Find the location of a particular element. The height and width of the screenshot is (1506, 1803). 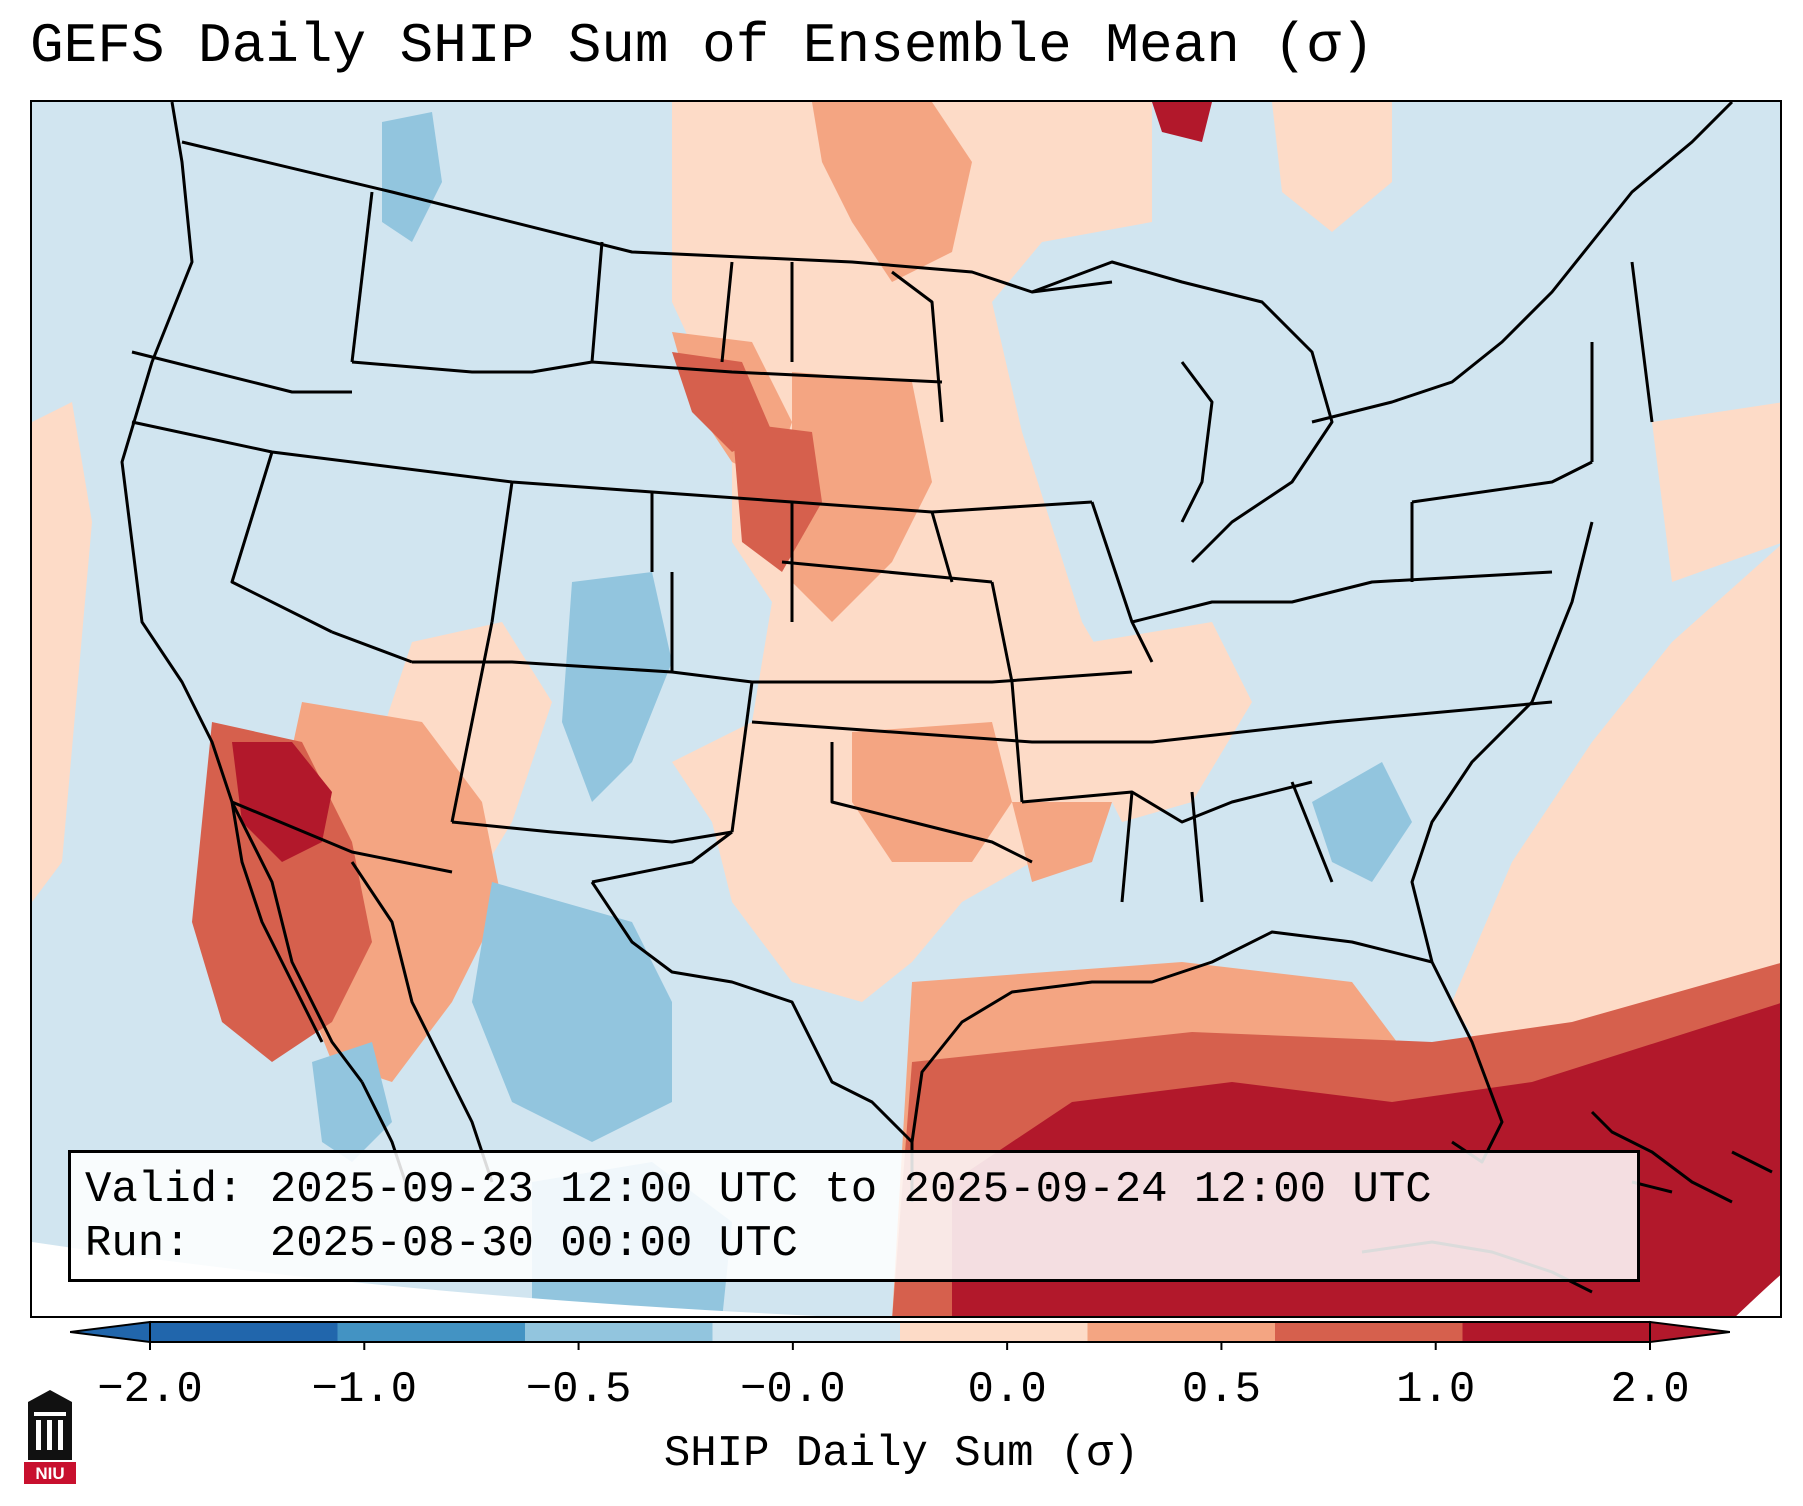

colorbar-tick-label: −0.5 is located at coordinates (578, 1390).